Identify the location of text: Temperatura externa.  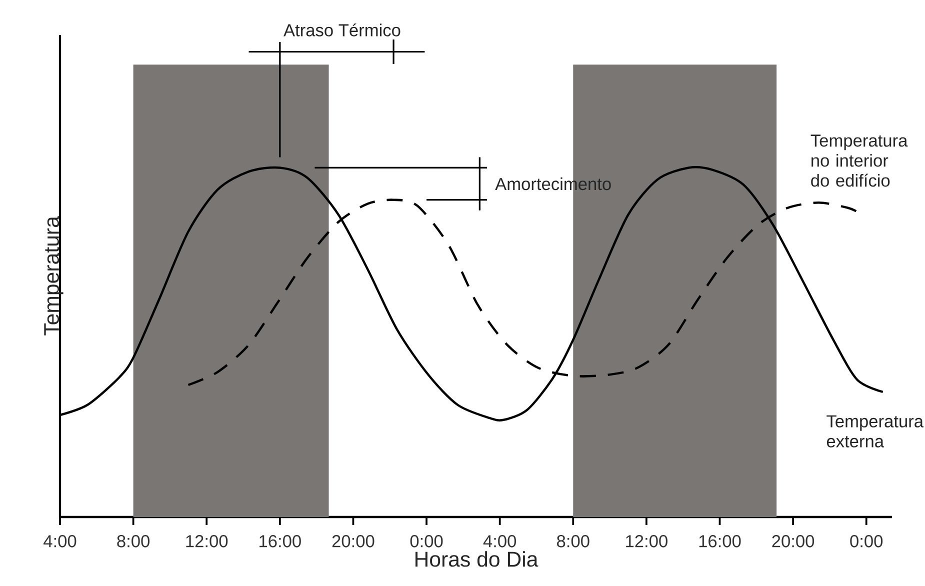
(875, 431).